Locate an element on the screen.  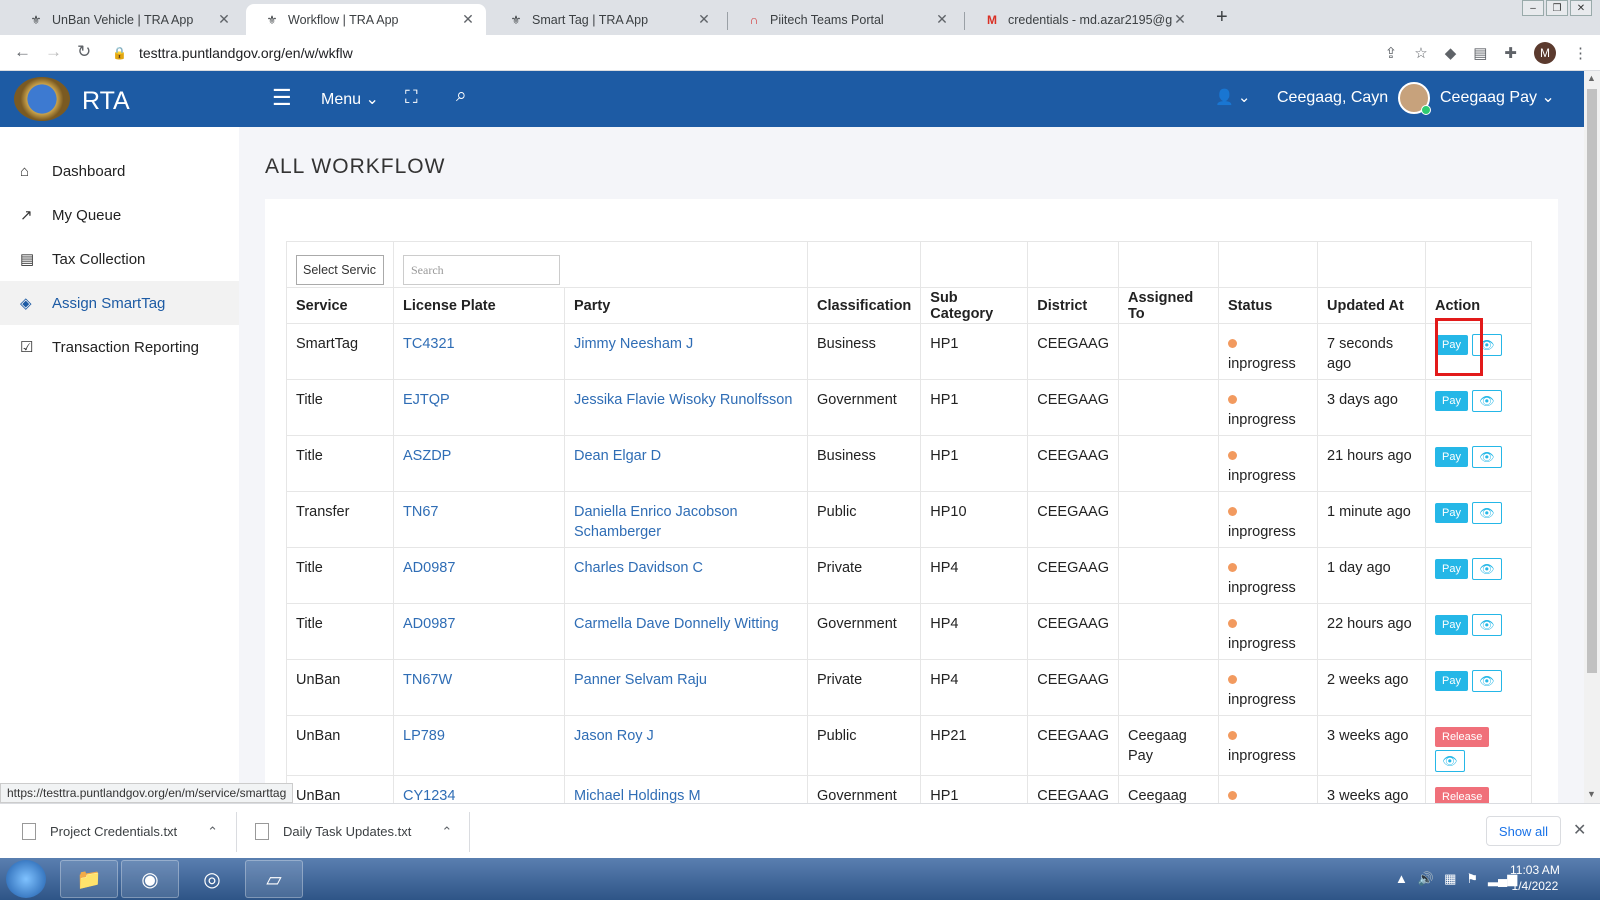
sidebar-item-transaction-reporting: ☑ Transaction Reporting is located at coordinates (119, 347).